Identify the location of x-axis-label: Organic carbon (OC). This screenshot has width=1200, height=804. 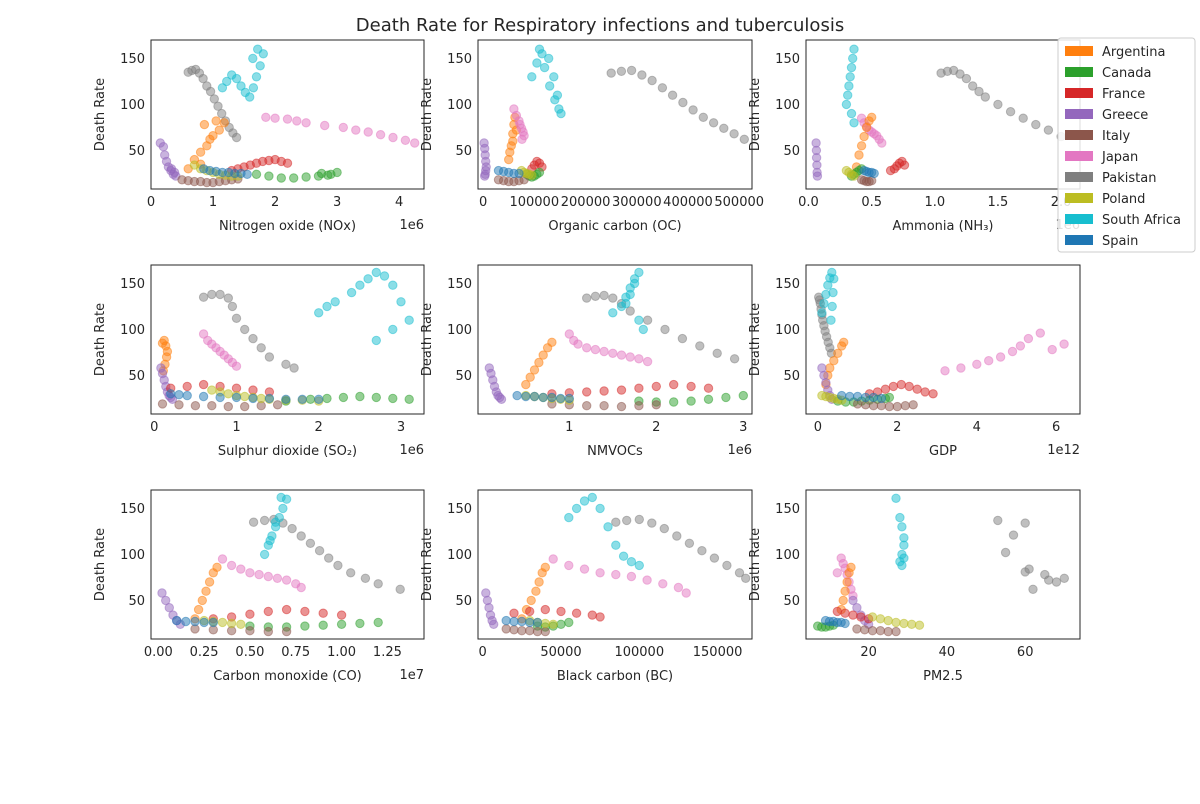
(614, 226).